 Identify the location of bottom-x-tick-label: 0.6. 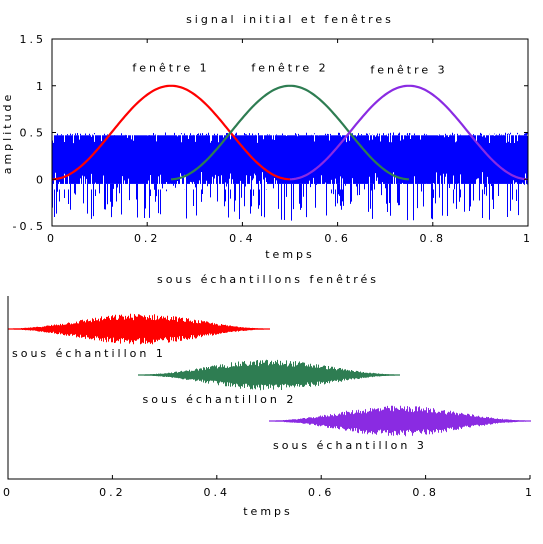
(321, 492).